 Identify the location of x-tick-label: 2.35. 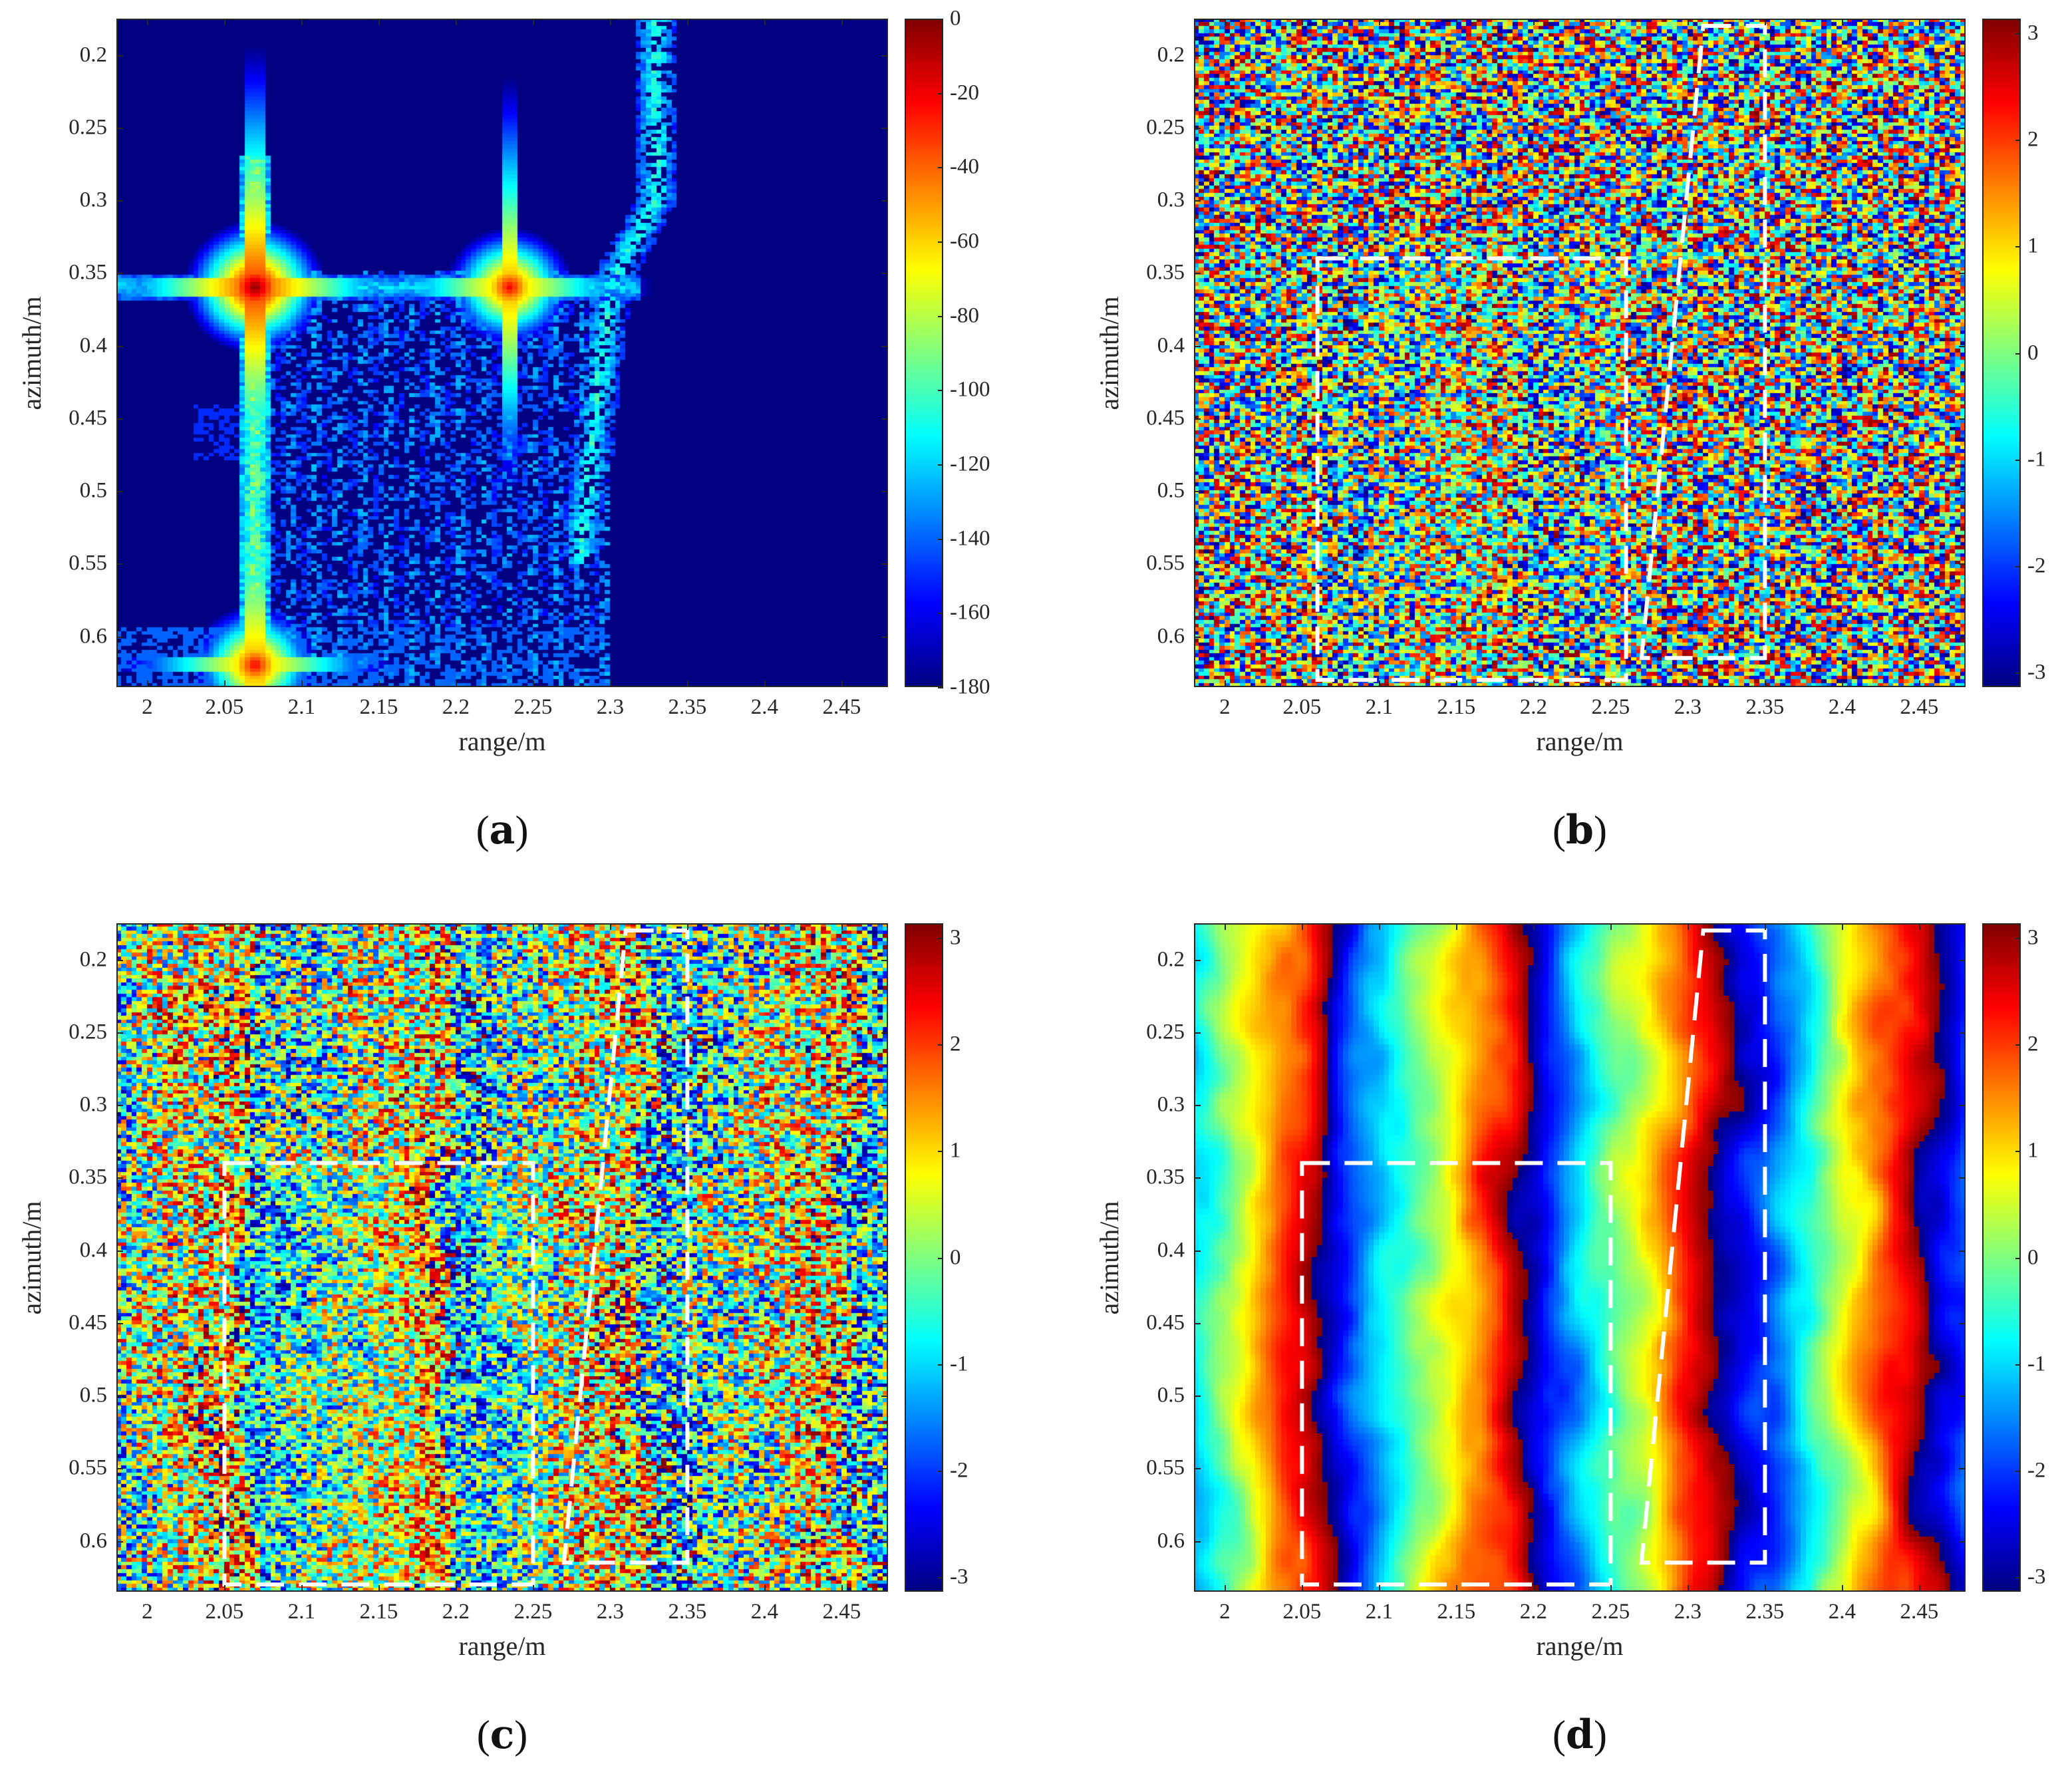
(1765, 707).